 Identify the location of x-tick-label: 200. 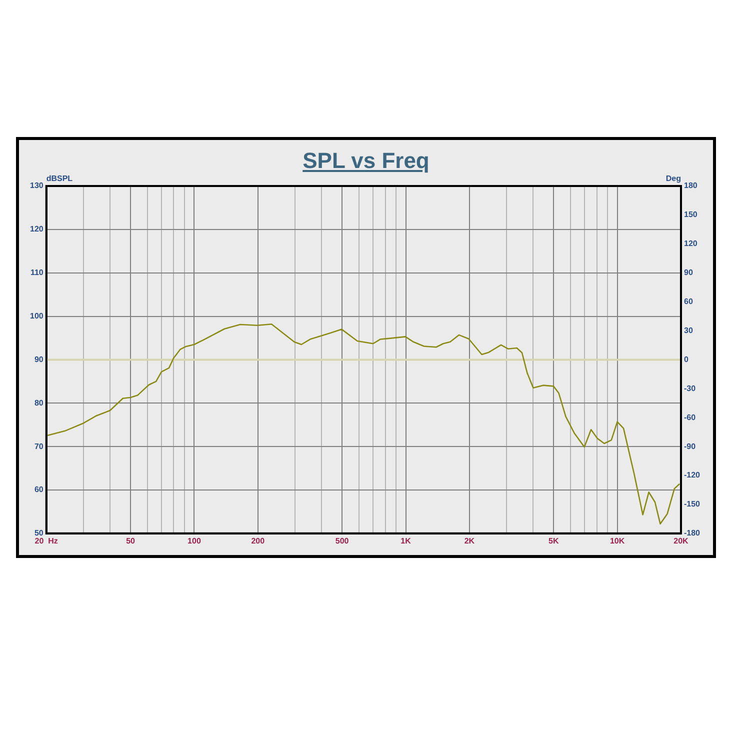
(258, 541).